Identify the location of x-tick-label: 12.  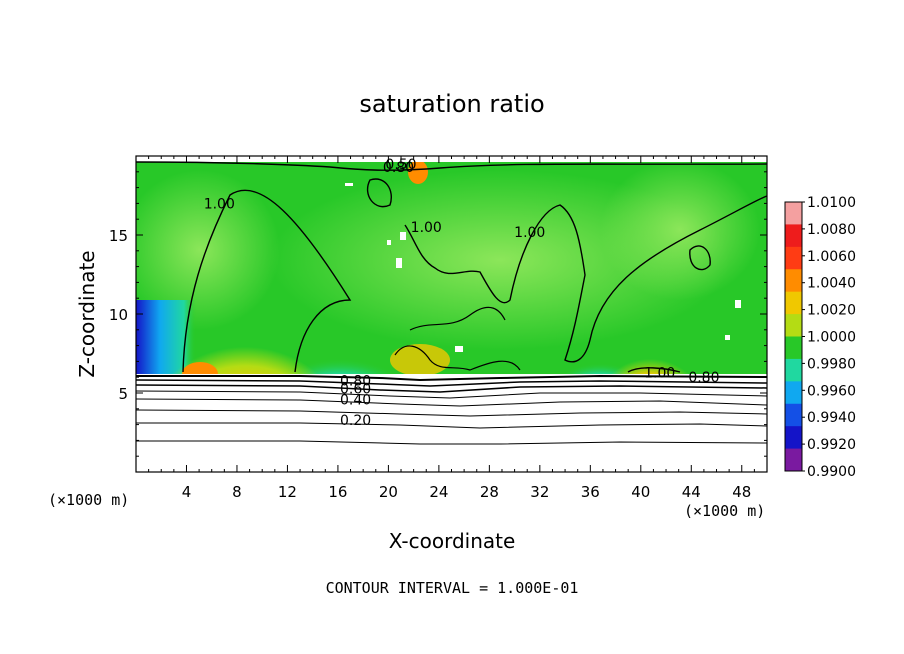
(287, 492).